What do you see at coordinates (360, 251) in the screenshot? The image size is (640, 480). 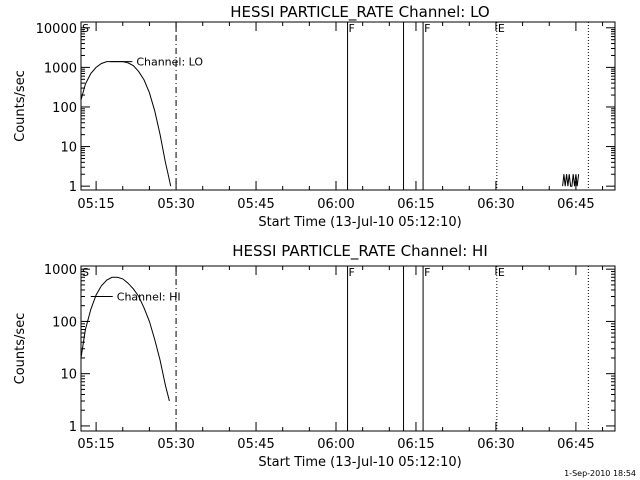 I see `chart-title: HESSI PARTICLE_RATE Channel: HI` at bounding box center [360, 251].